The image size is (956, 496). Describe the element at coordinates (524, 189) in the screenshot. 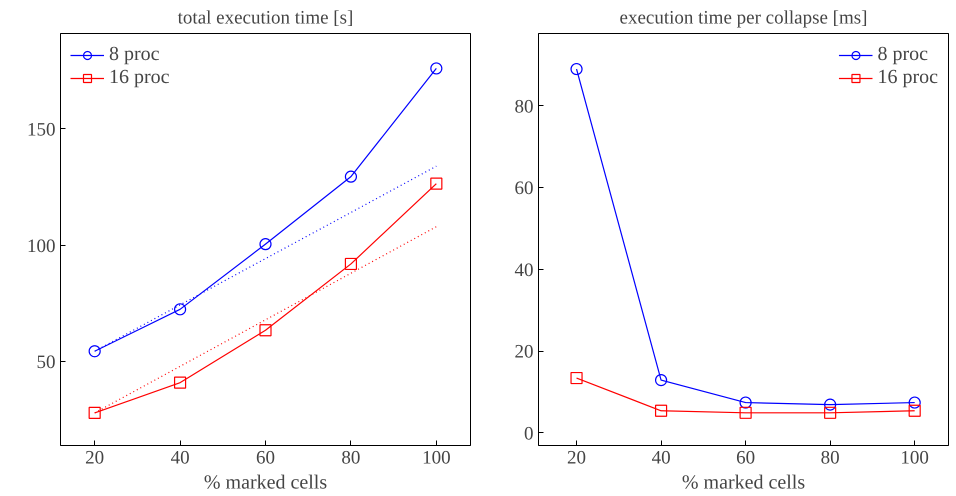

I see `y-tick-label: 60` at that location.